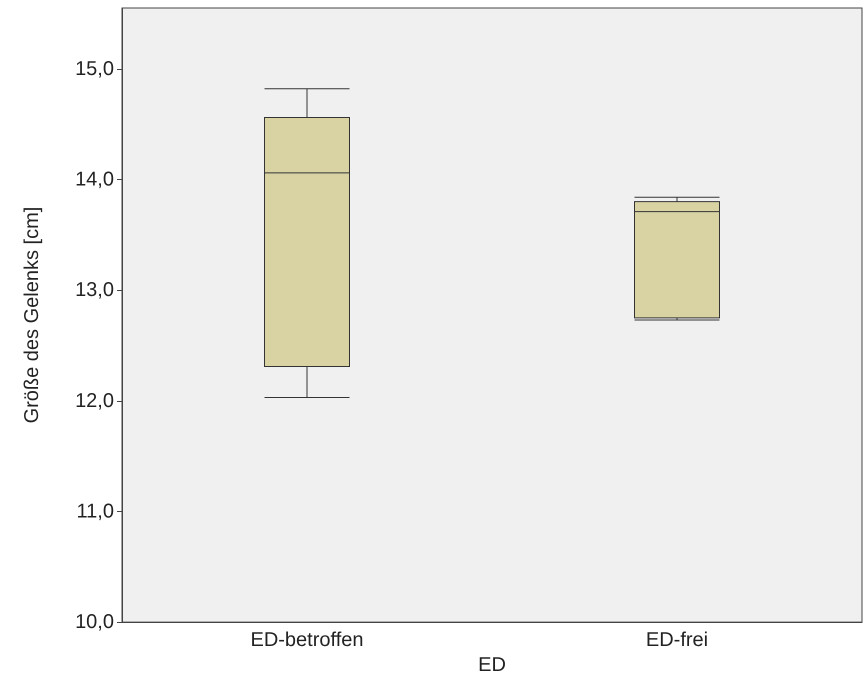 This screenshot has width=863, height=680. Describe the element at coordinates (94, 622) in the screenshot. I see `y-tick-label: 10,0` at that location.